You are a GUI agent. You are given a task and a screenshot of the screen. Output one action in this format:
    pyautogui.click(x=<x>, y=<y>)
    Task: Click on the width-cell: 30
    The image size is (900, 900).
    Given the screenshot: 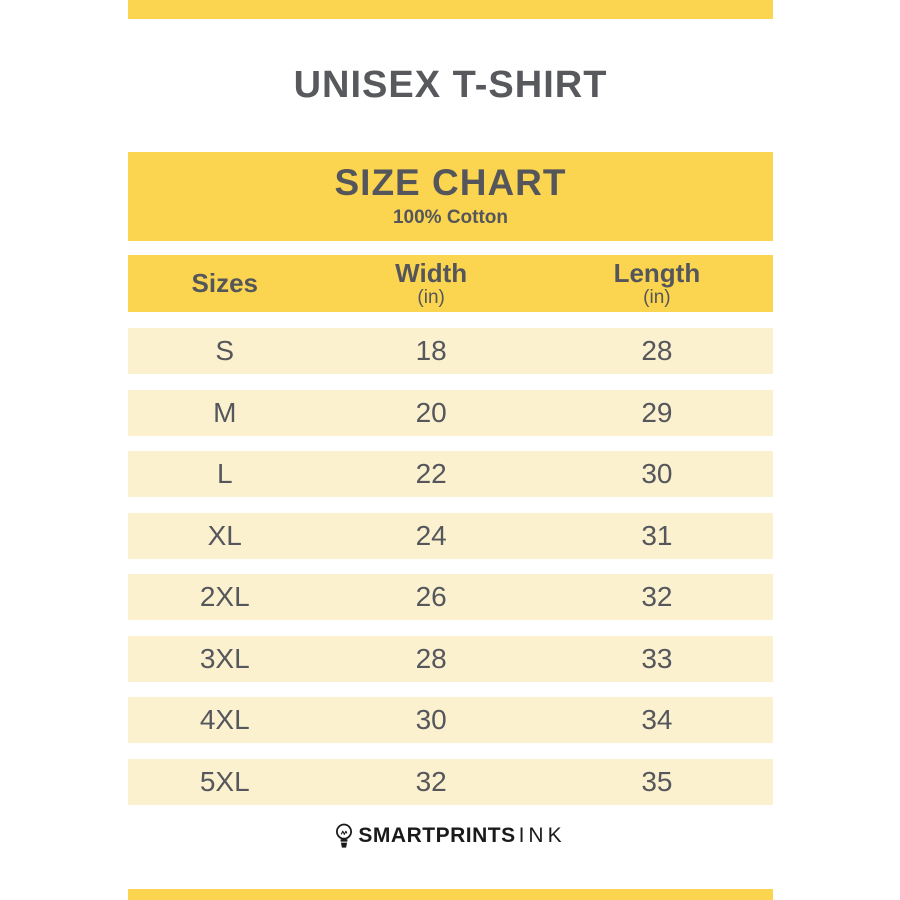 What is the action you would take?
    pyautogui.click(x=431, y=719)
    